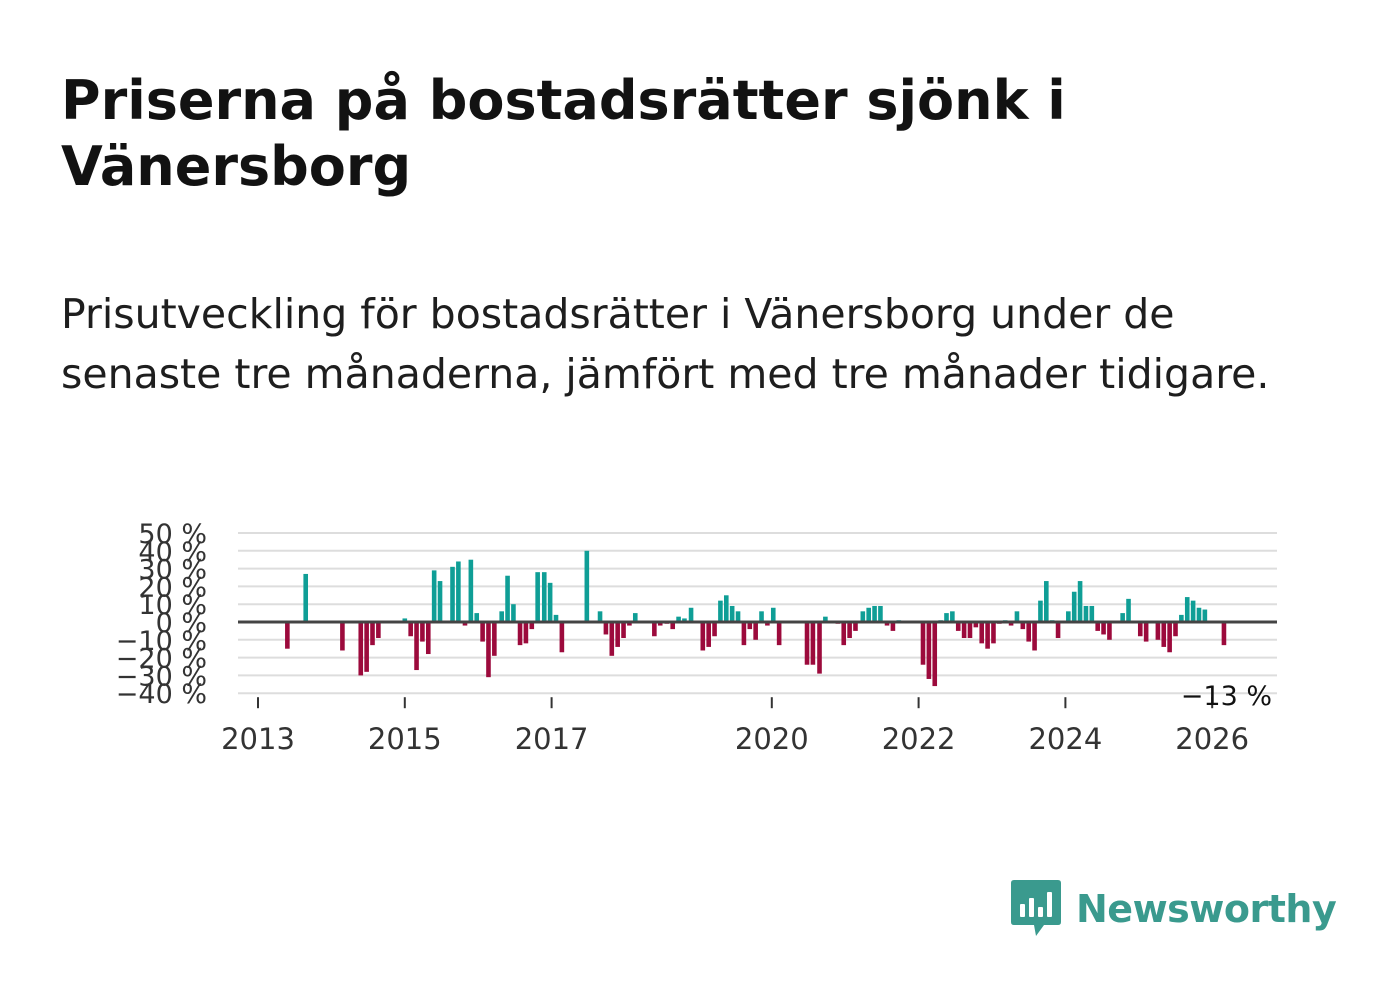 The width and height of the screenshot is (1382, 999). I want to click on x-tick-label: 2015, so click(405, 739).